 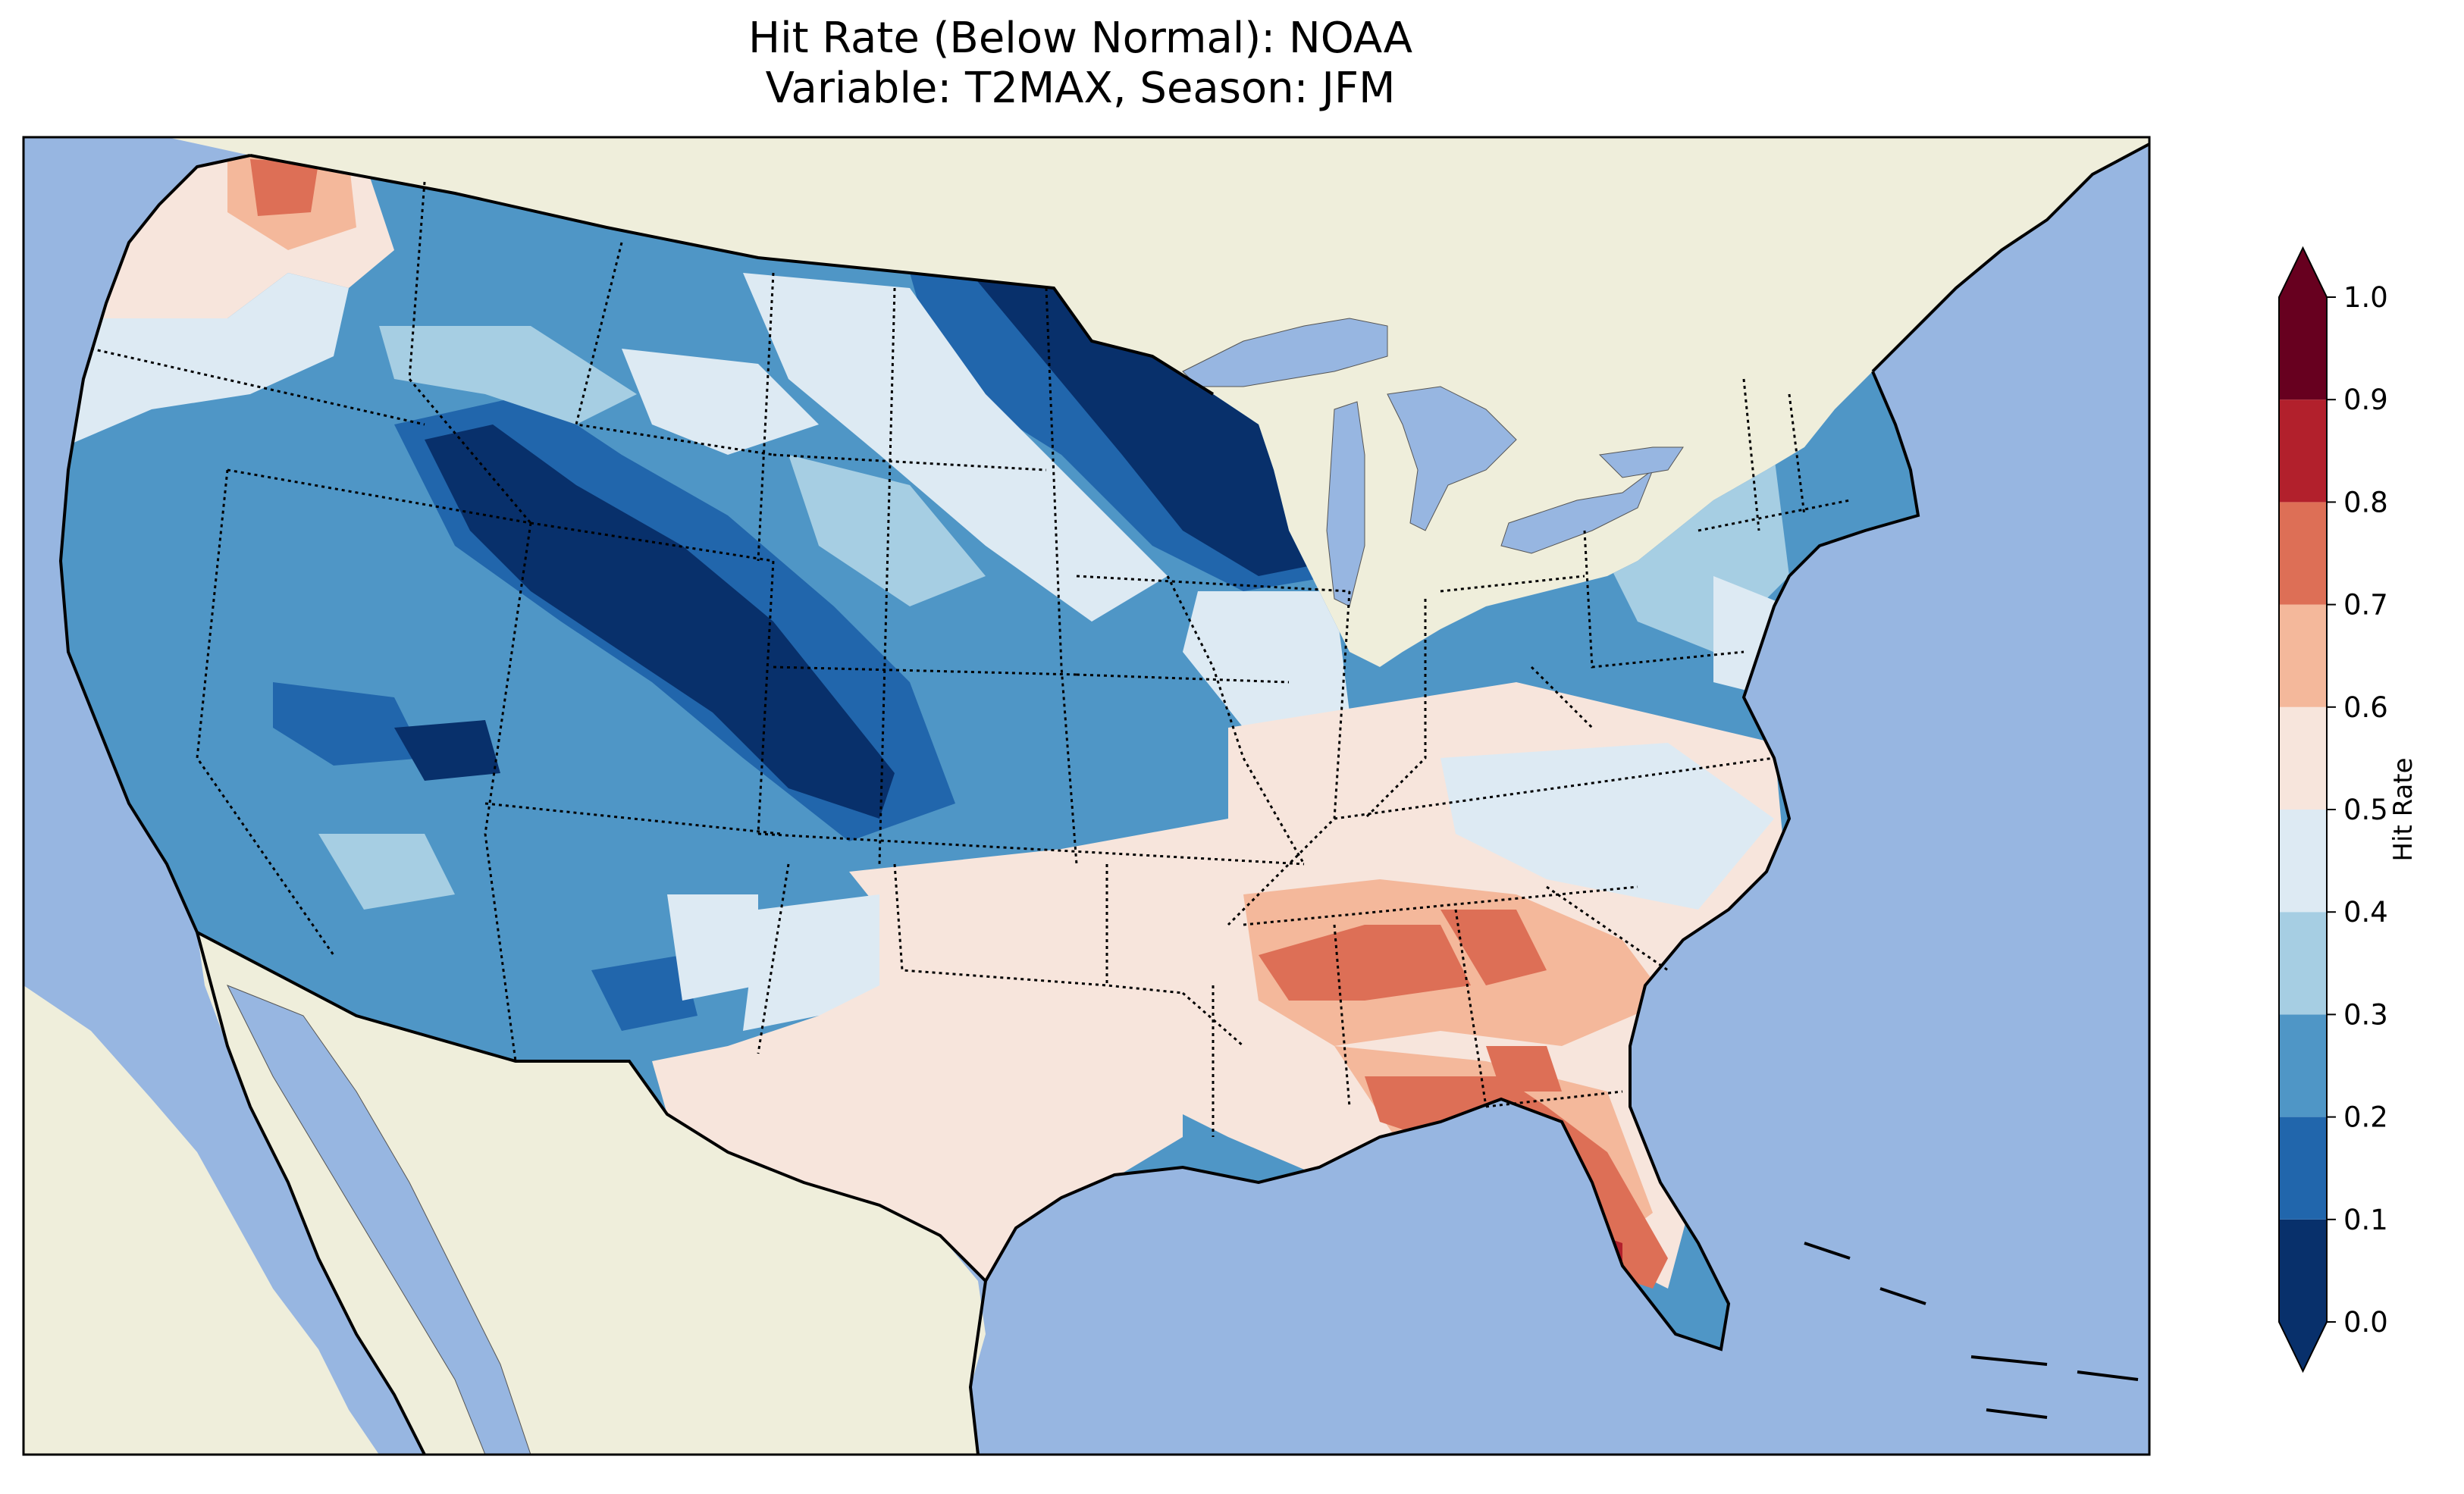 What do you see at coordinates (379, 1220) in the screenshot?
I see `gulf-of-california` at bounding box center [379, 1220].